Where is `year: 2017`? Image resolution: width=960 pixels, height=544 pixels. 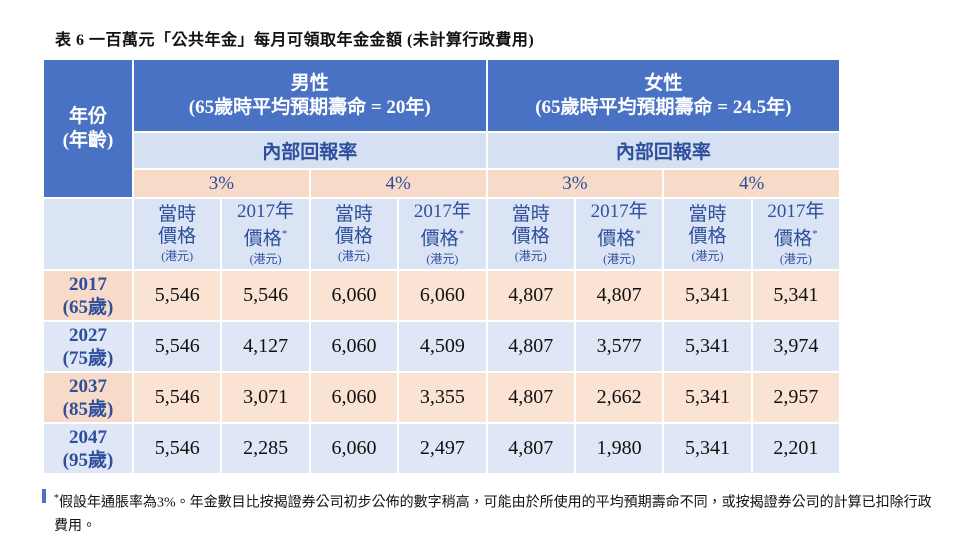 year: 2017 is located at coordinates (88, 284).